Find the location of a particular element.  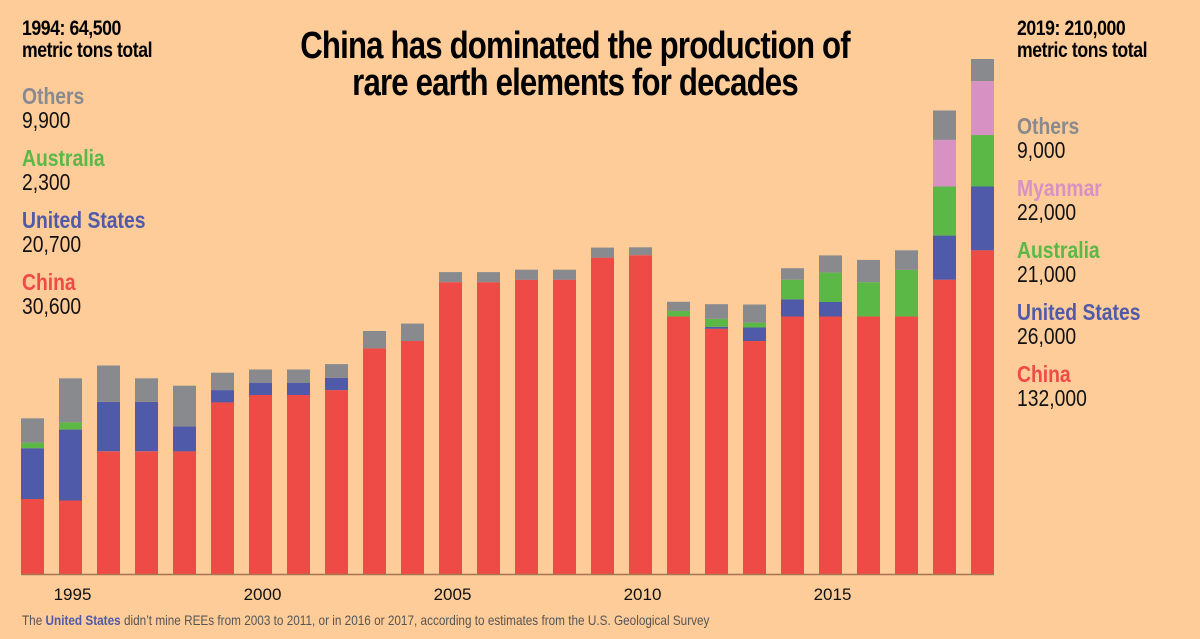

left-legend-value: 30,600 is located at coordinates (52, 306).